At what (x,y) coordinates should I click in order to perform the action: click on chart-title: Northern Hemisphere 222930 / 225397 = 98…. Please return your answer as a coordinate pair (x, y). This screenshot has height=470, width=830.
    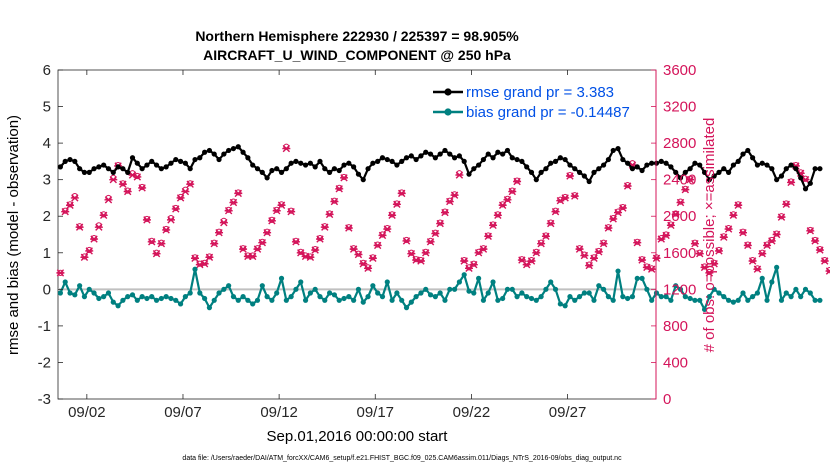
    Looking at the image, I should click on (357, 36).